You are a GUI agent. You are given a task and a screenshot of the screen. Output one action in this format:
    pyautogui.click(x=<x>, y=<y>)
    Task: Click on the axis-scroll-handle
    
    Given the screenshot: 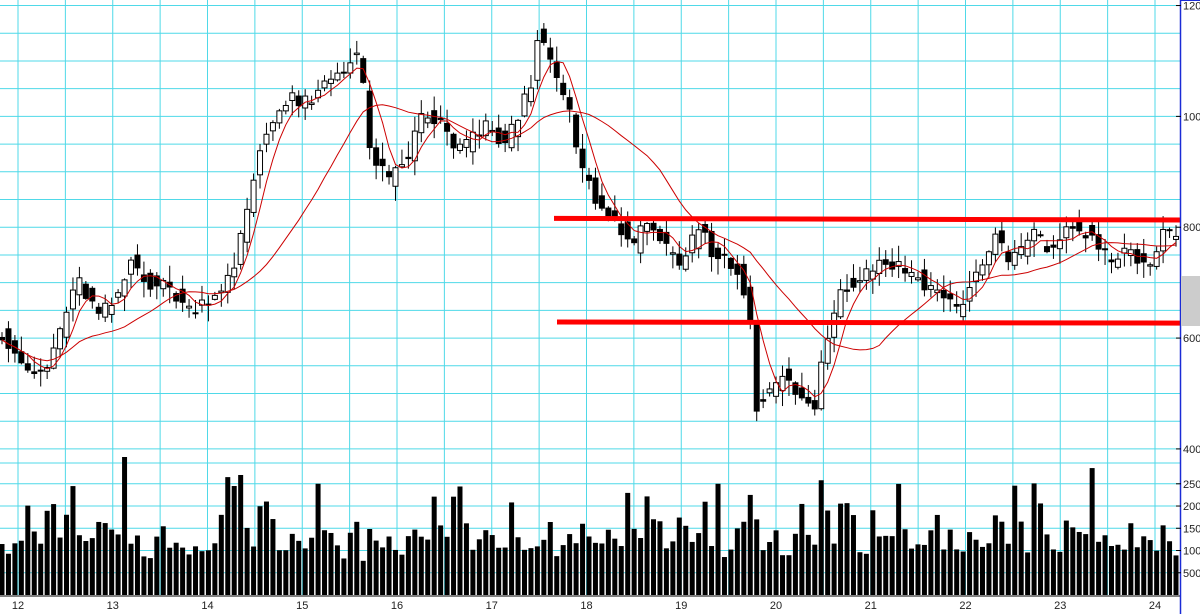 What is the action you would take?
    pyautogui.click(x=1190, y=301)
    